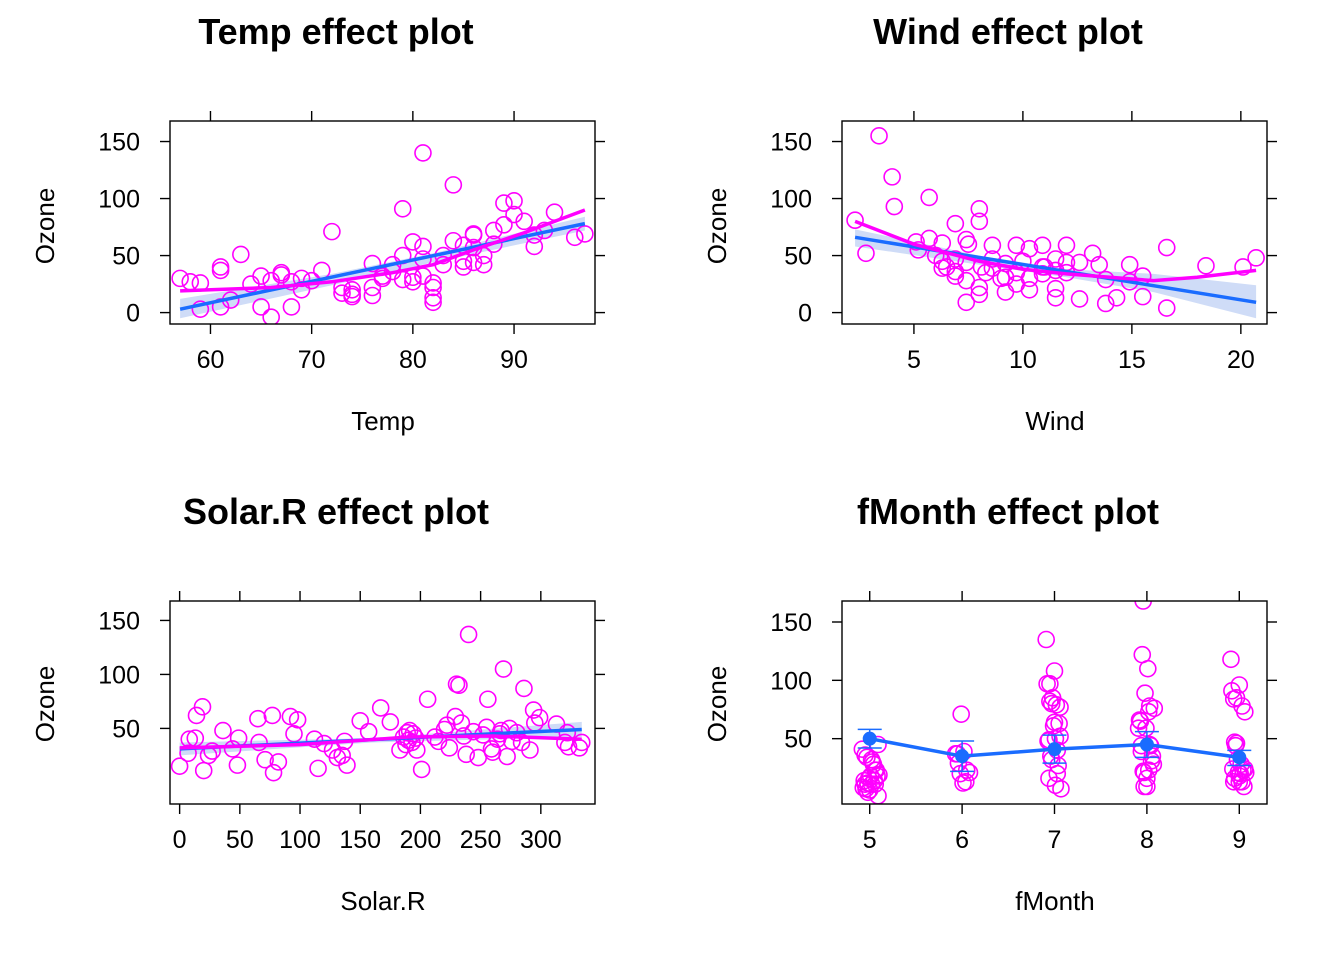 This screenshot has height=960, width=1344. Describe the element at coordinates (1239, 840) in the screenshot. I see `x-tick-label: 9` at that location.